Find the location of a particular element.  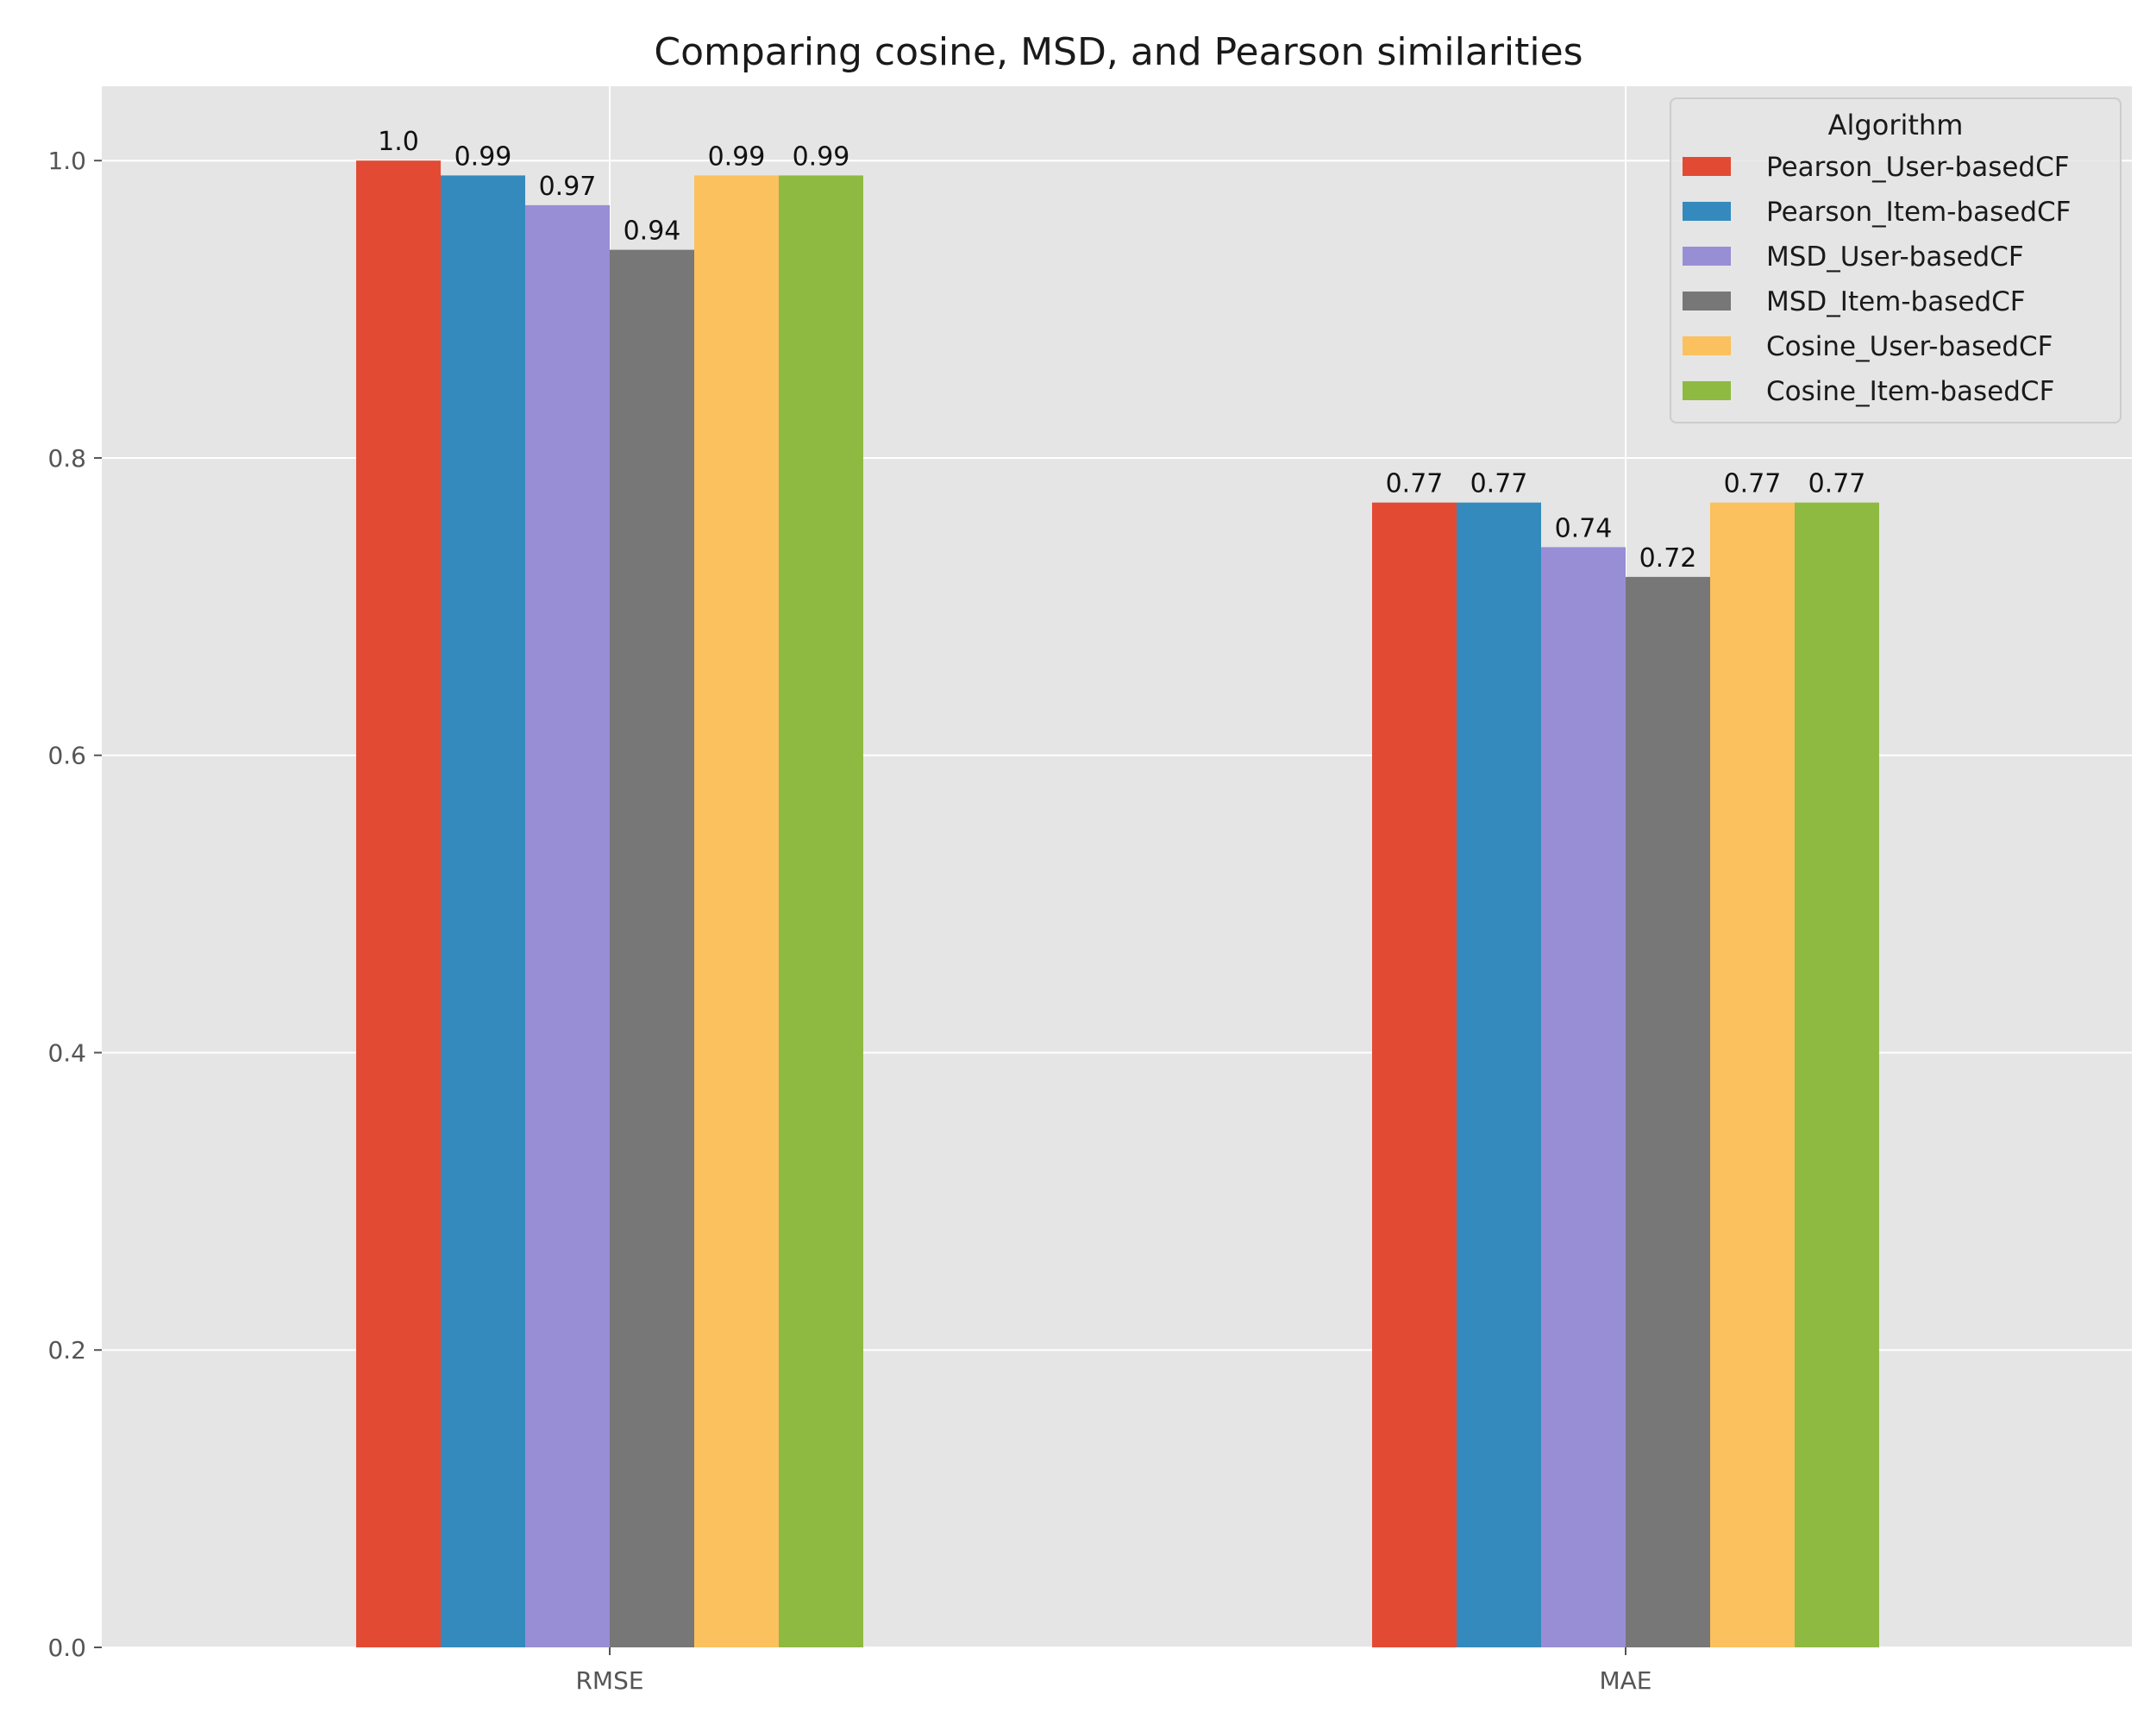

y-tick-label: 0.8 is located at coordinates (66, 459).